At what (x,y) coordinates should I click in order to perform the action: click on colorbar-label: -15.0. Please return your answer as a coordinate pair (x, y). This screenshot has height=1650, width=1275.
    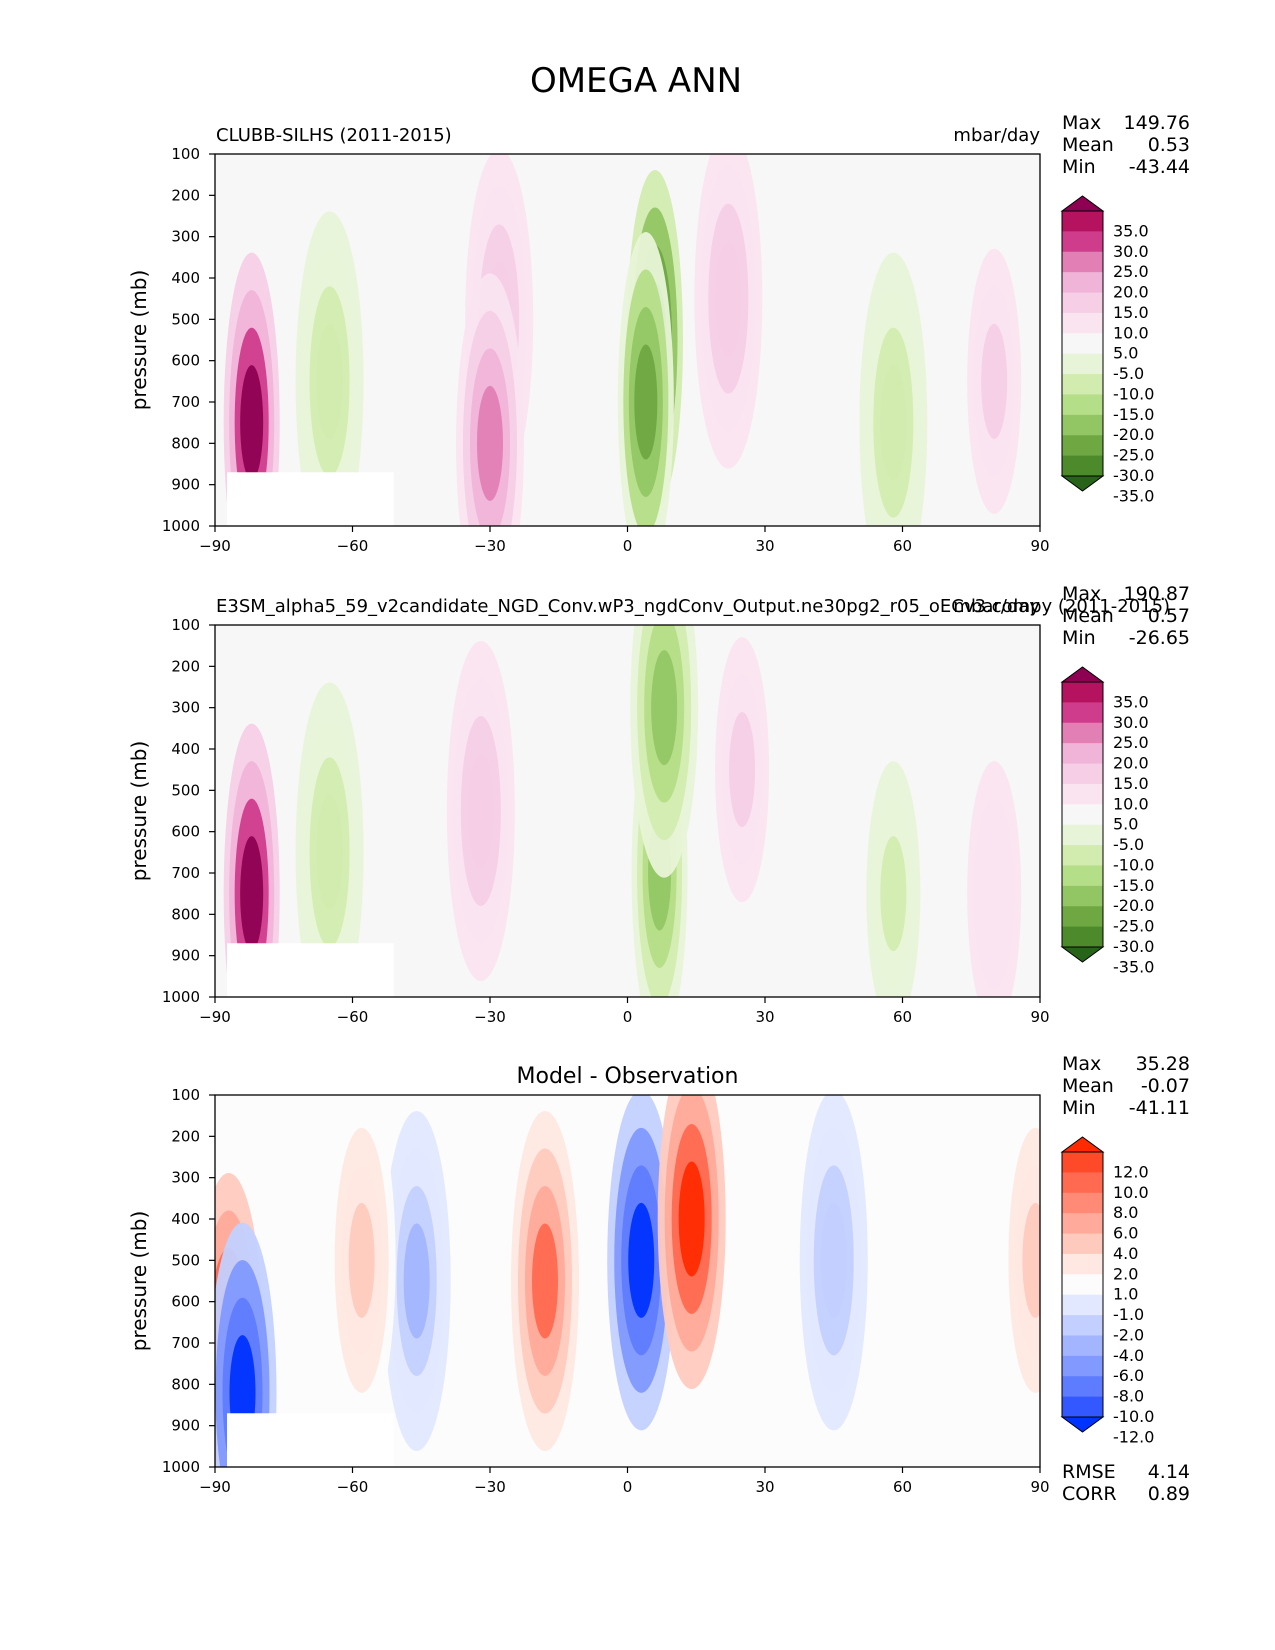
    Looking at the image, I should click on (1133, 885).